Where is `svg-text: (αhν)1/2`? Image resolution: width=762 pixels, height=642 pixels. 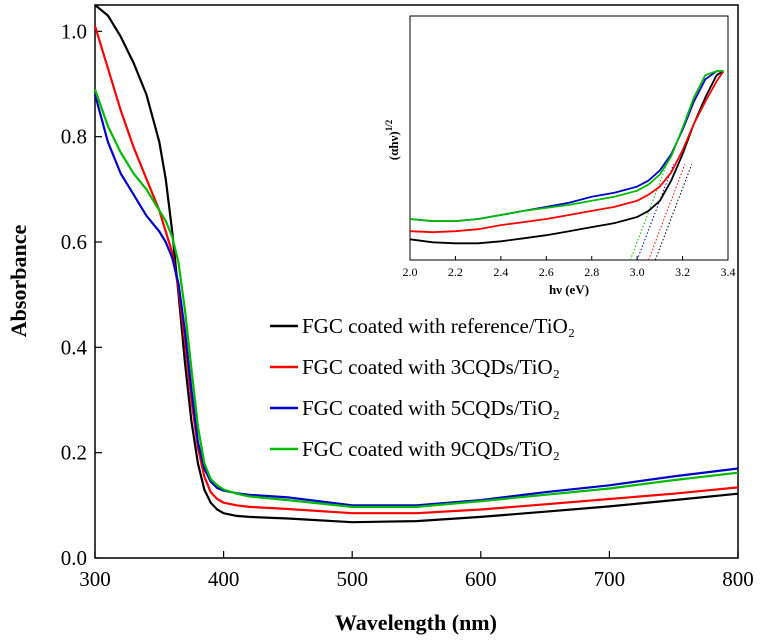
svg-text: (αhν)1/2 is located at coordinates (392, 139).